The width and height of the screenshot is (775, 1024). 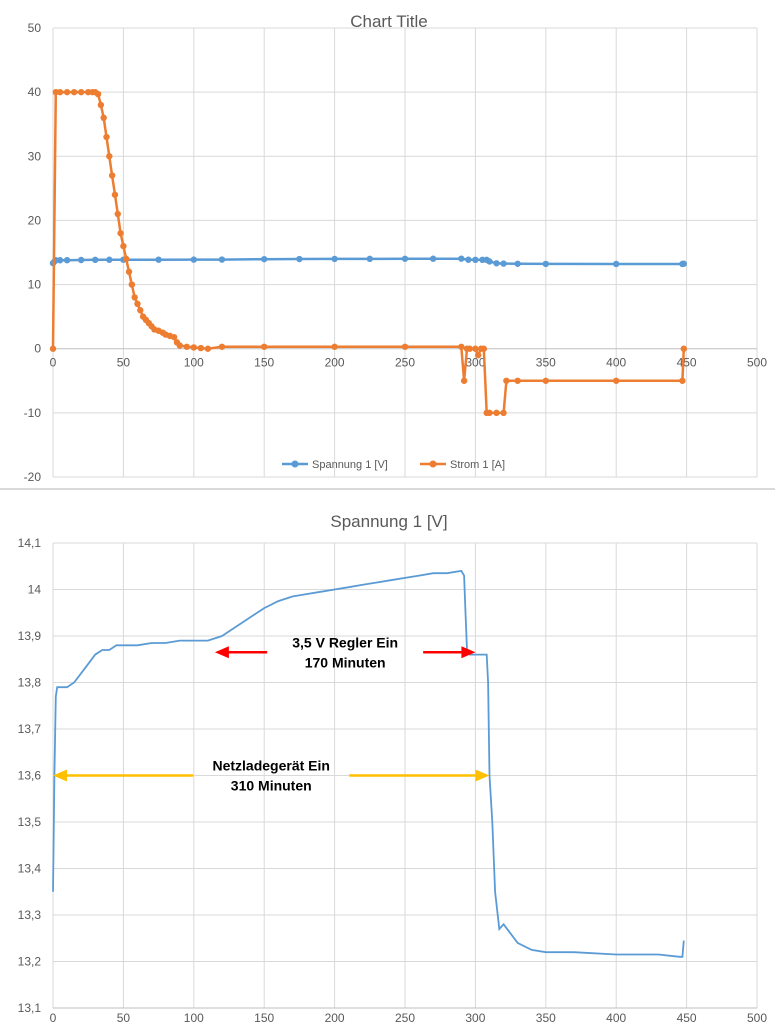 I want to click on top-y-tick-label: -20, so click(x=33, y=477).